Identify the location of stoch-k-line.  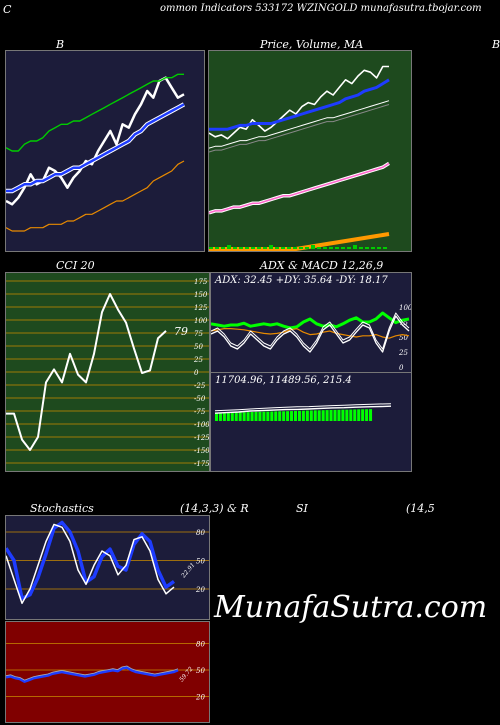
(91, 560).